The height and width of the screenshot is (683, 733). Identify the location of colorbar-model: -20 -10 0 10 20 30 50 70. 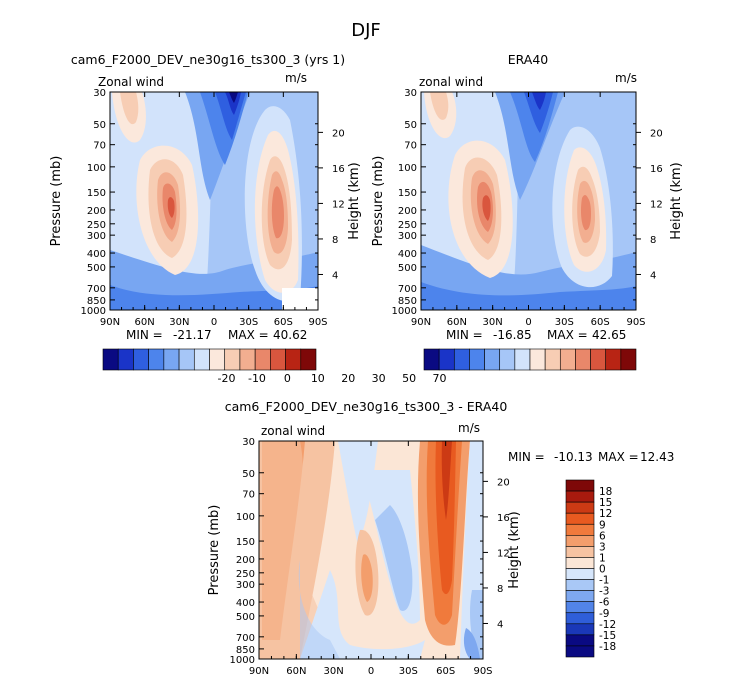
(274, 366).